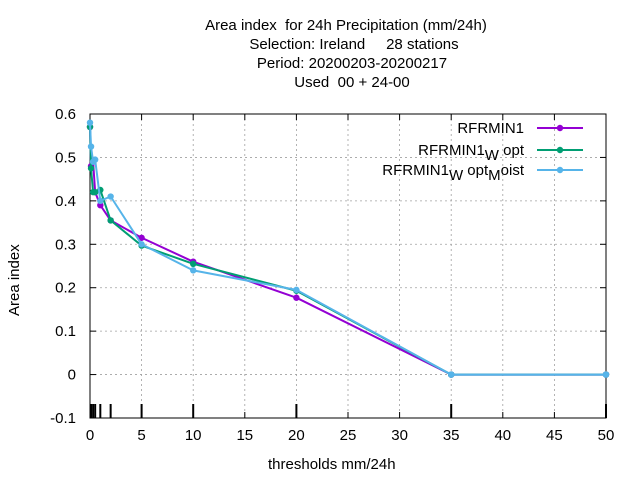 Image resolution: width=640 pixels, height=480 pixels. Describe the element at coordinates (141, 435) in the screenshot. I see `x-tick-label: 5` at that location.